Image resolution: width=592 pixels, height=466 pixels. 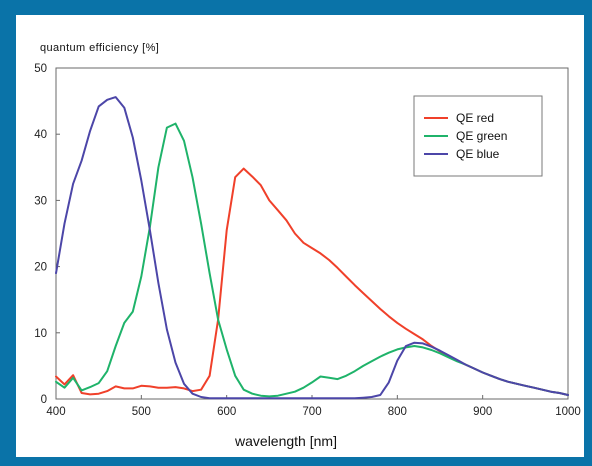 I want to click on x-tick-label: 1000, so click(x=568, y=412).